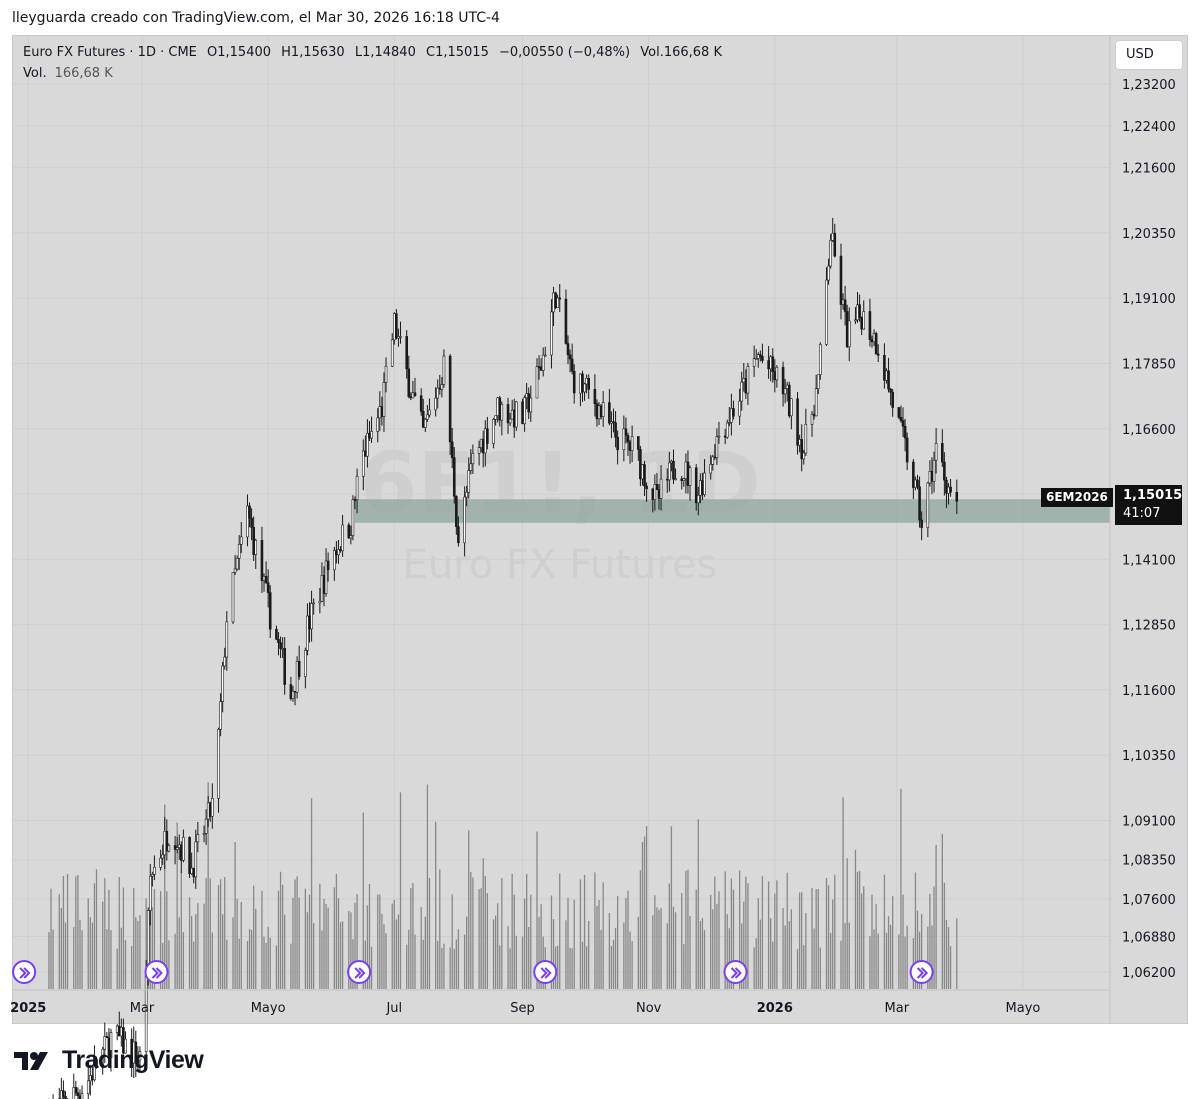 Image resolution: width=1200 pixels, height=1099 pixels. Describe the element at coordinates (110, 52) in the screenshot. I see `symbol-label: Euro FX Futures · 1D · CME` at that location.